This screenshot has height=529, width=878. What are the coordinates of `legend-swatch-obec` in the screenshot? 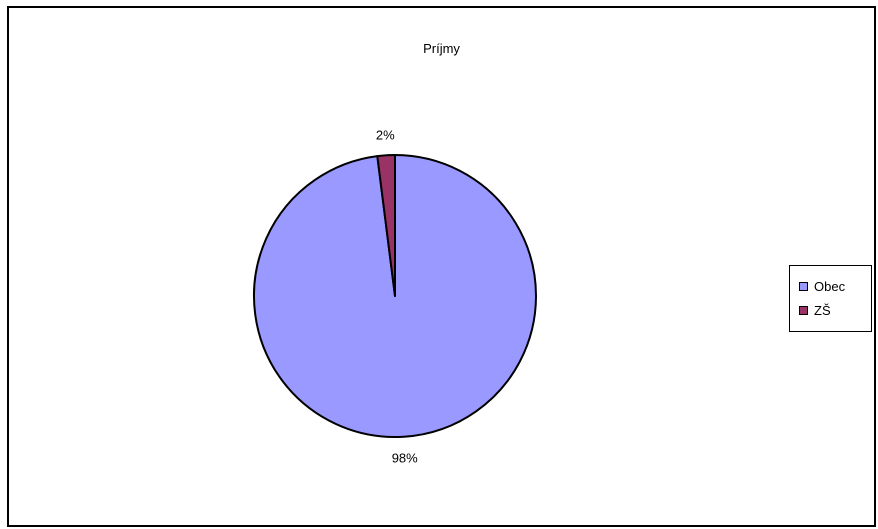 It's located at (803, 286).